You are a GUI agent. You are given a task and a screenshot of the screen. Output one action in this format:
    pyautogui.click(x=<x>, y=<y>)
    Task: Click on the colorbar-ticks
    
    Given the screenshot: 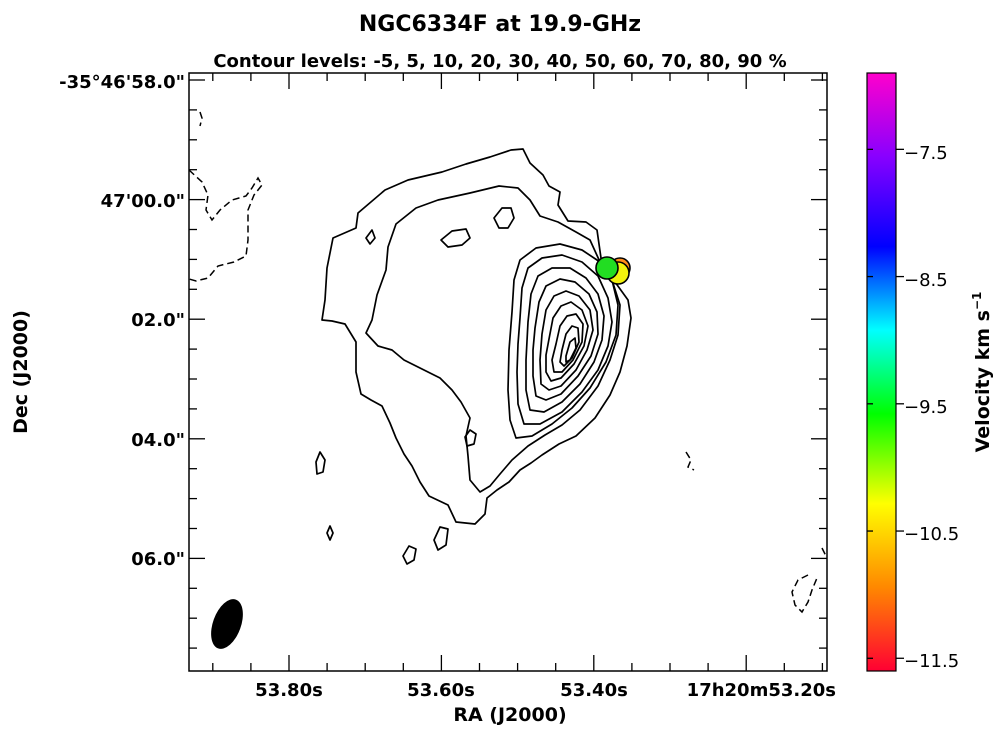 What is the action you would take?
    pyautogui.click(x=885, y=403)
    